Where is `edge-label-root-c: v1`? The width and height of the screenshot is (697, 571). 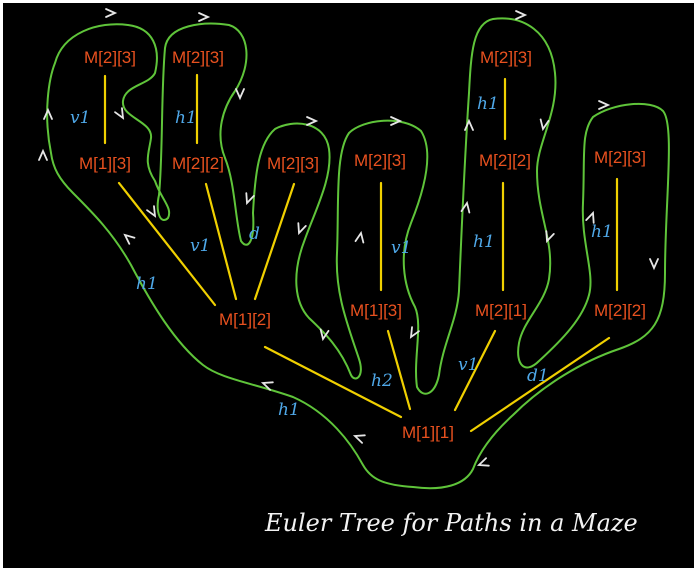
edge-label-root-c: v1 is located at coordinates (468, 365).